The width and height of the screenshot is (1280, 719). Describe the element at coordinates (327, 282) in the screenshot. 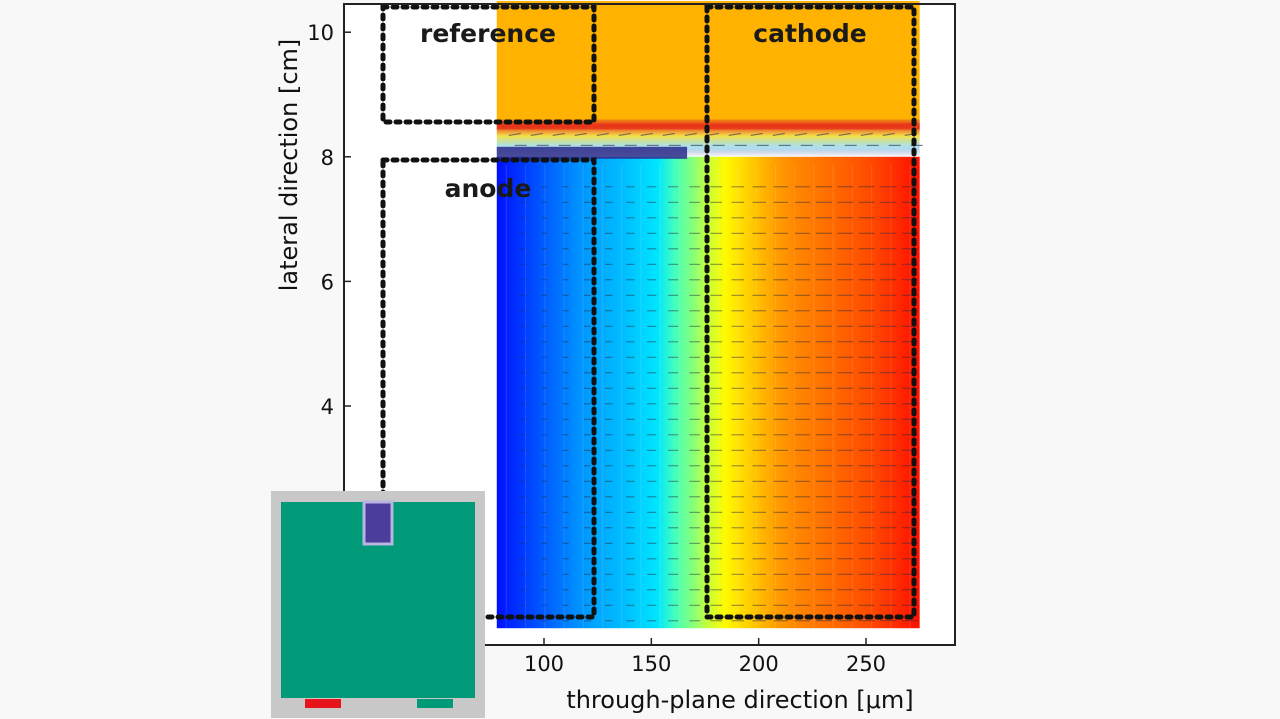

I see `y-tick-label: 6` at that location.